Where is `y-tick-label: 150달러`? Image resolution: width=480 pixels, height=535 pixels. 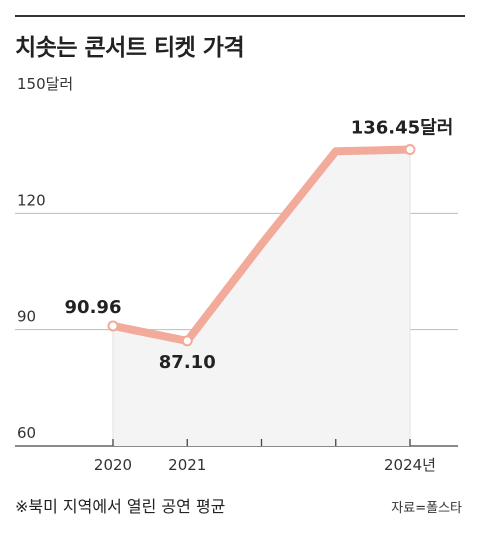
y-tick-label: 150달러 is located at coordinates (45, 84).